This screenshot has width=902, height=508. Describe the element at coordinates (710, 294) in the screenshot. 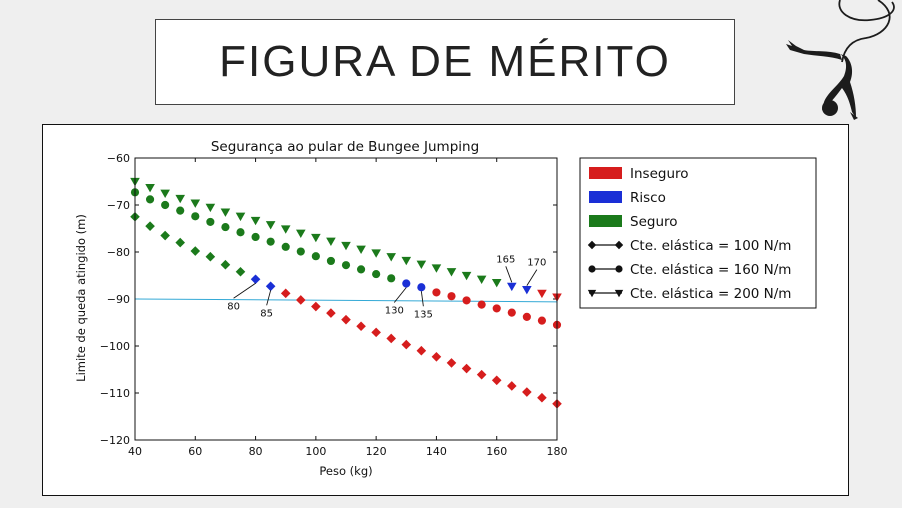

I see `legend-label: Cte. elástica = 200 N/m` at that location.